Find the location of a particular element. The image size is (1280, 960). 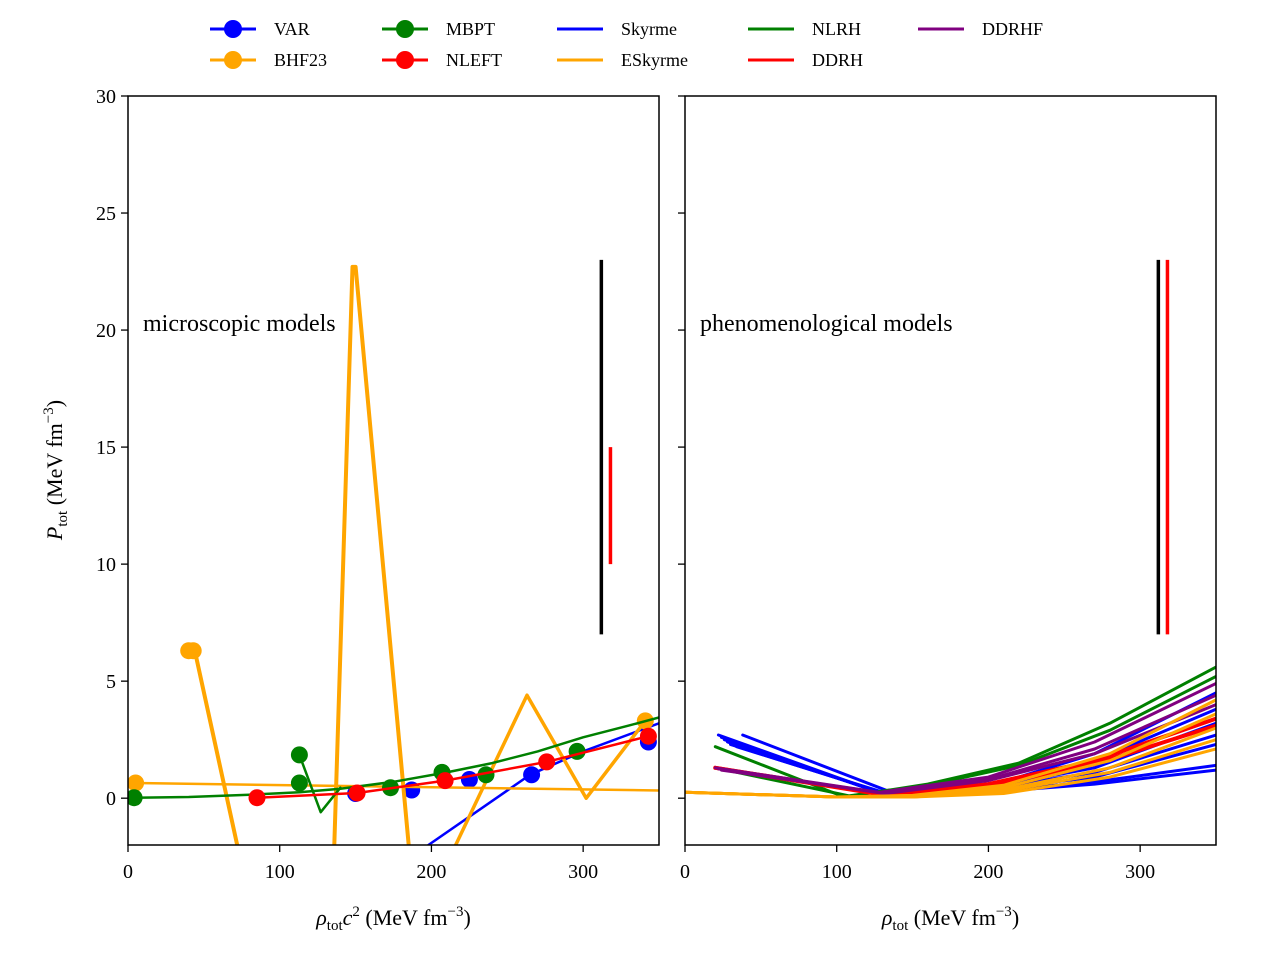

legend-item-ddrhf: DDRHF is located at coordinates (980, 29).